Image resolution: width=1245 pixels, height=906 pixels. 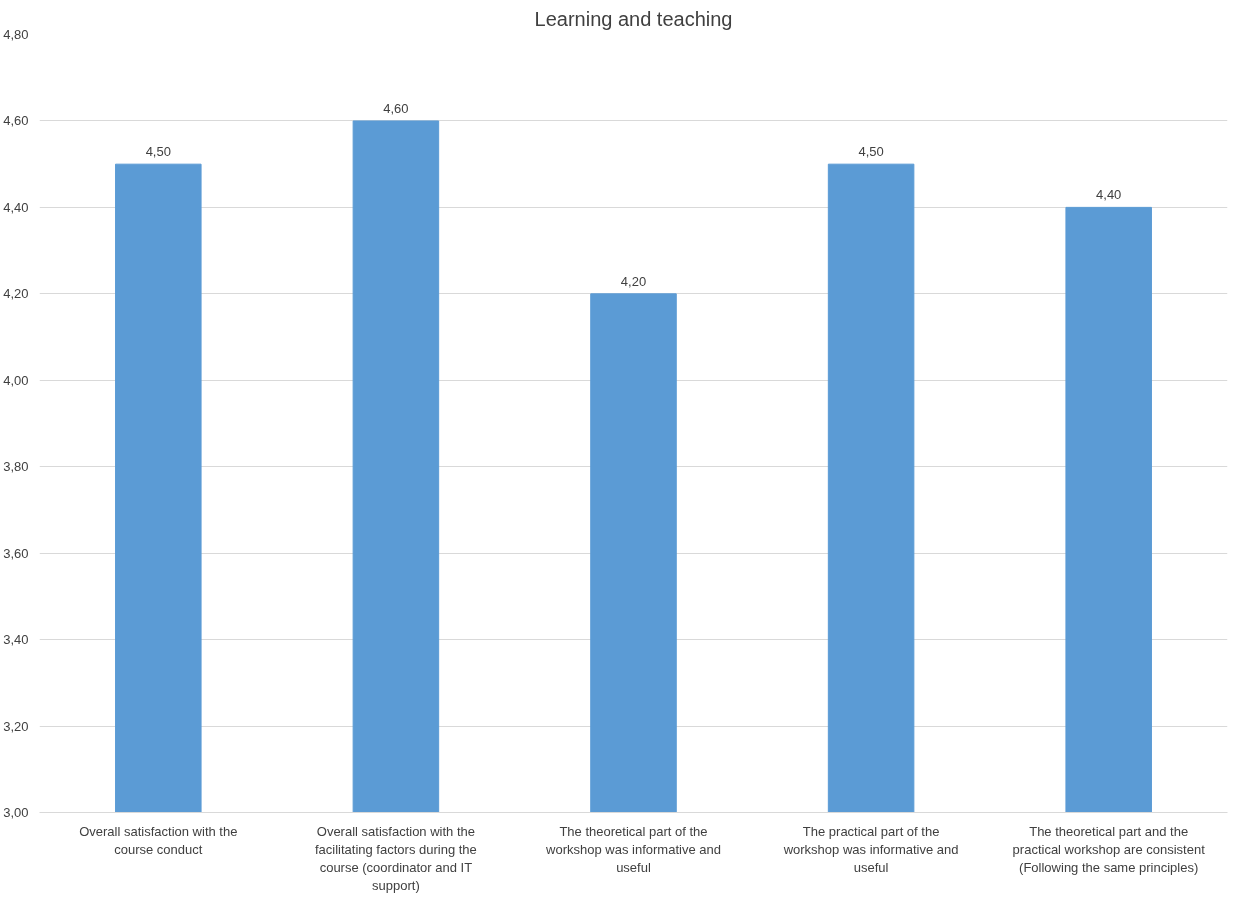 I want to click on y-tick-label: 4,20, so click(x=16, y=294).